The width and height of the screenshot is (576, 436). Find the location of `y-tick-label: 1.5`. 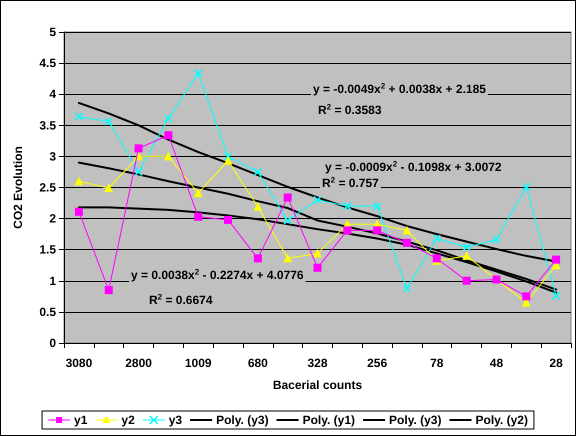

y-tick-label: 1.5 is located at coordinates (47, 249).